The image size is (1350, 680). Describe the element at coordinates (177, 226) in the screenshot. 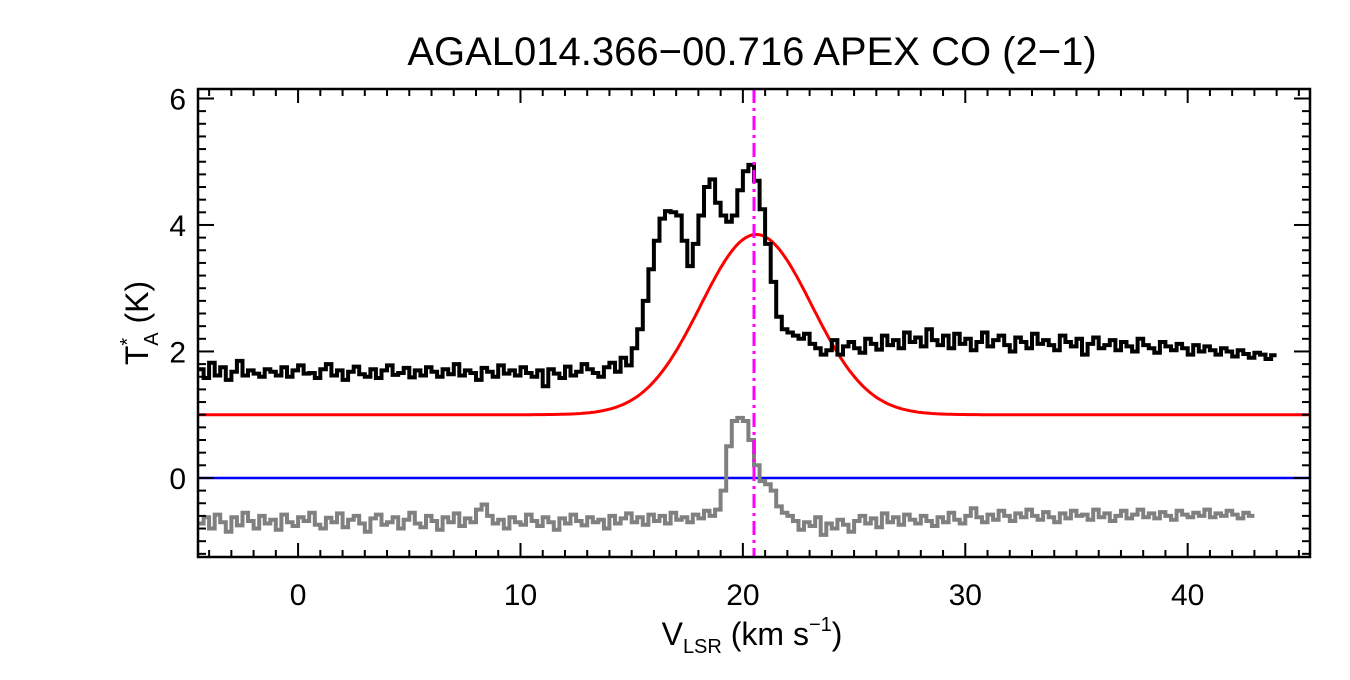

I see `y-tick-label: 4` at that location.